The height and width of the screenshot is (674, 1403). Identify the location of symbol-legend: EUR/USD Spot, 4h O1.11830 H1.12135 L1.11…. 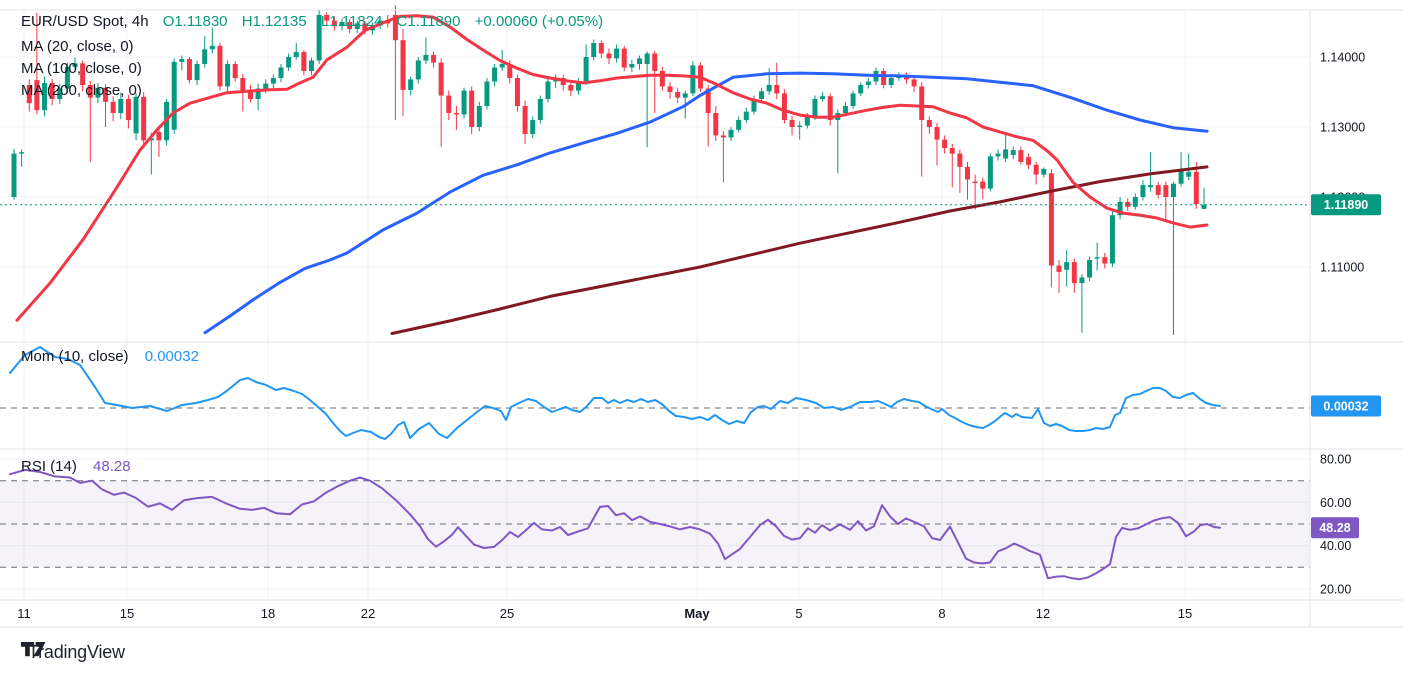
(313, 21).